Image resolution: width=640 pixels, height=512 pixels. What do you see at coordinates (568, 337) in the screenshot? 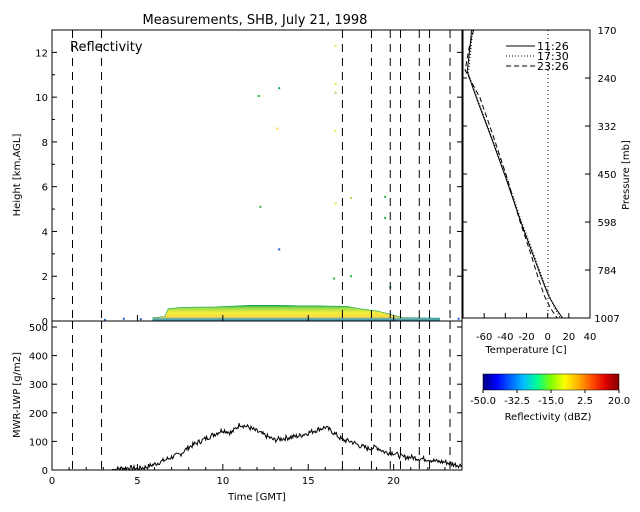
I see `temperature-x-tick-label: 20` at bounding box center [568, 337].